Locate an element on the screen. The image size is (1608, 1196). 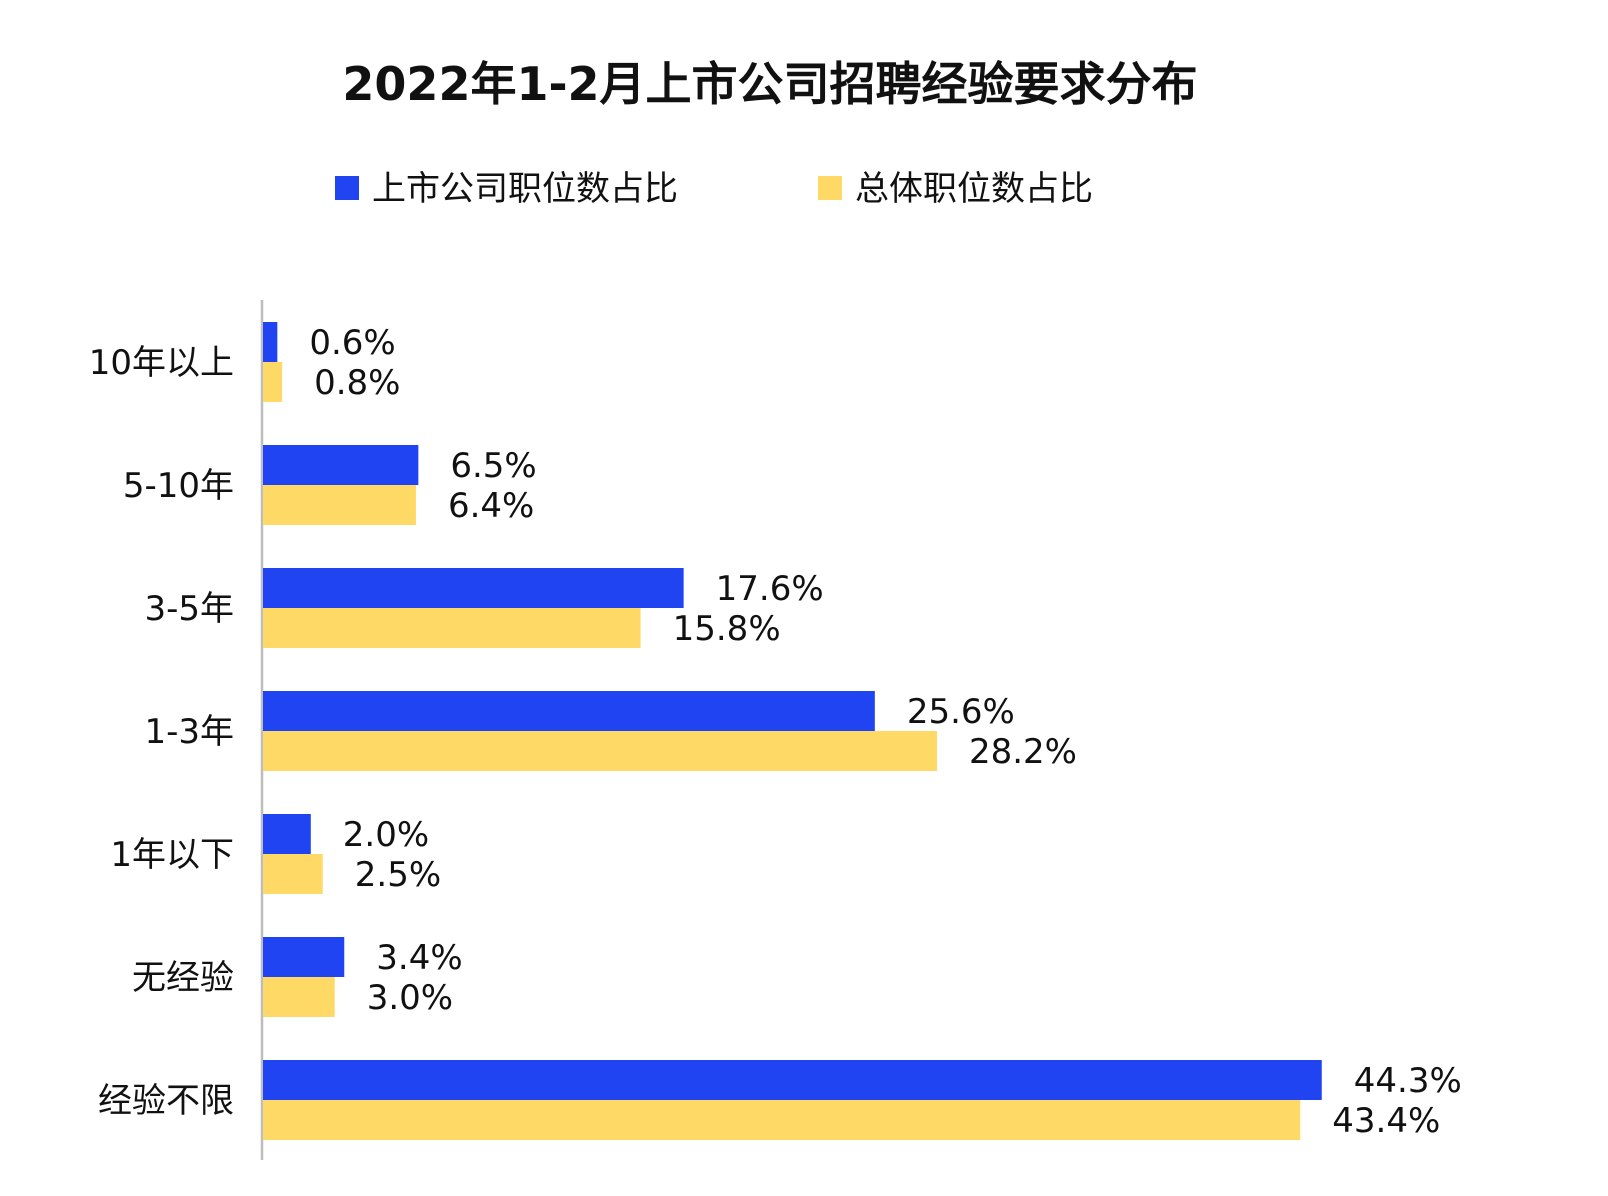
category-label: 5-10年 is located at coordinates (178, 486).